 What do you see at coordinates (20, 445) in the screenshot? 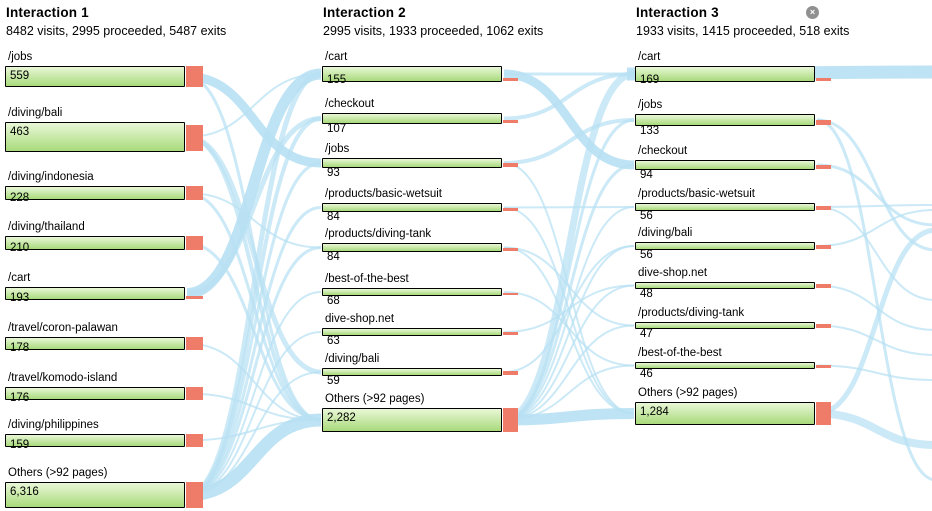
I see `node-value: 159` at bounding box center [20, 445].